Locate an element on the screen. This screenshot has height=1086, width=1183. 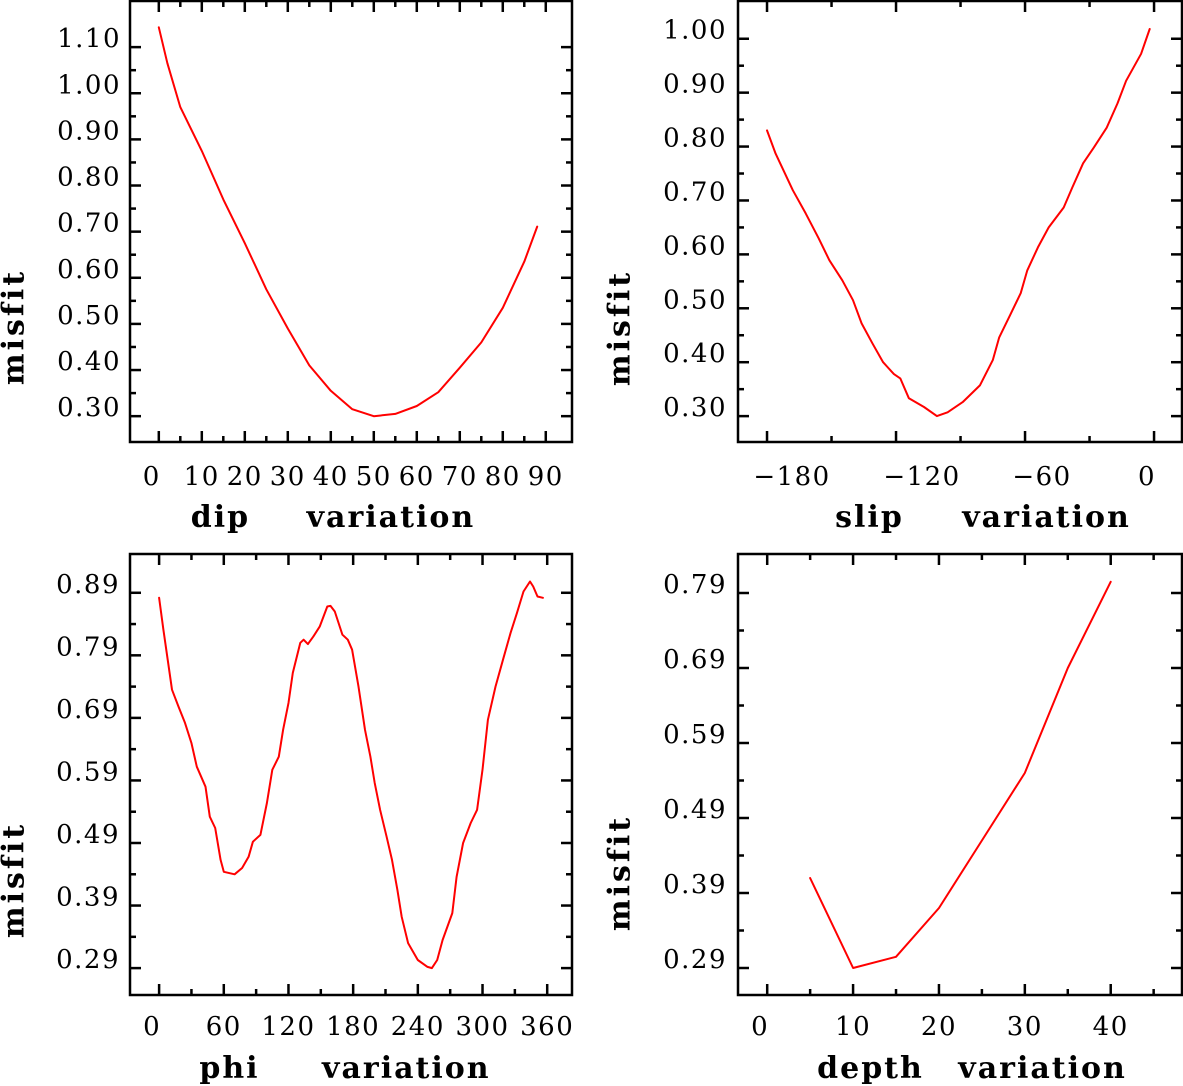
x-tick-label: −60 is located at coordinates (1041, 477).